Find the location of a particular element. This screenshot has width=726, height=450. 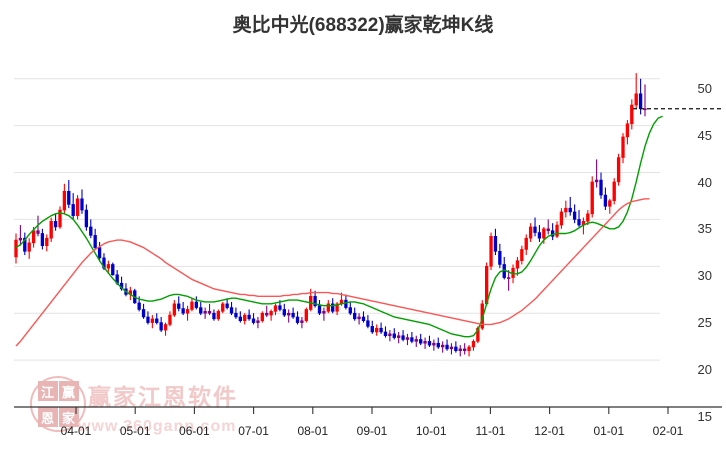

y-axis-tick-label: 50 is located at coordinates (704, 88).